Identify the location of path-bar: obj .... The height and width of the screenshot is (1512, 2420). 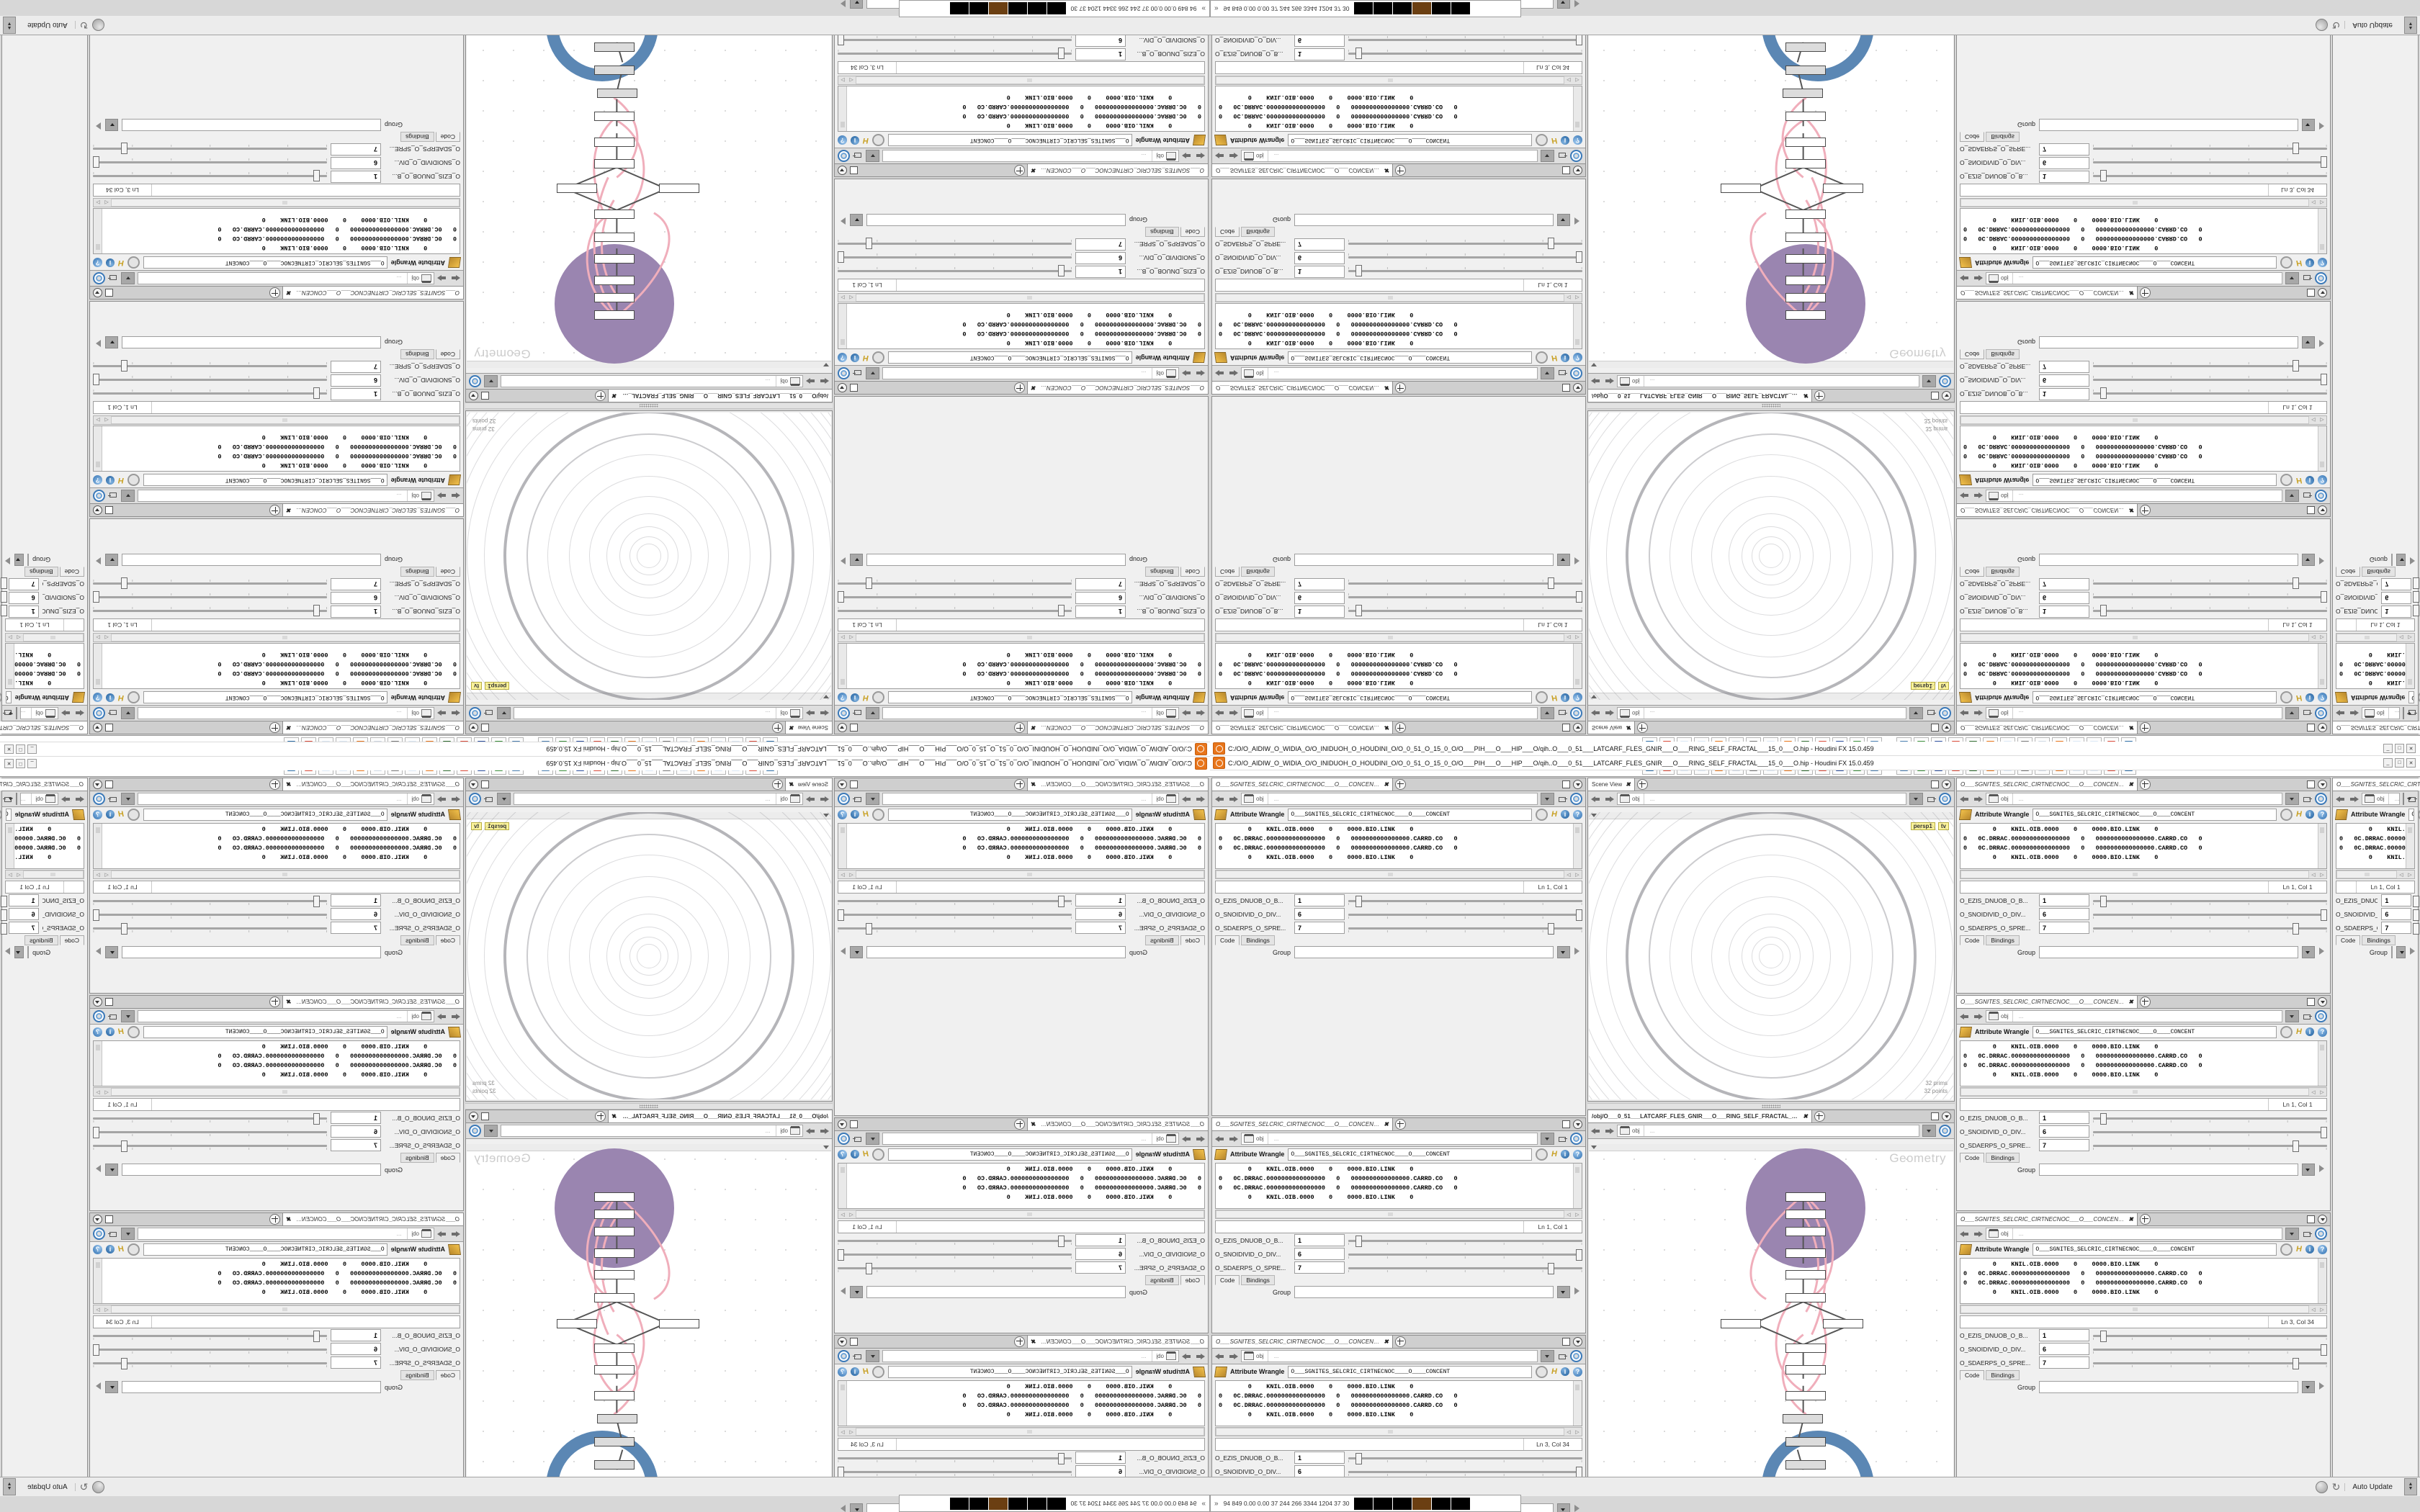
(1771, 799).